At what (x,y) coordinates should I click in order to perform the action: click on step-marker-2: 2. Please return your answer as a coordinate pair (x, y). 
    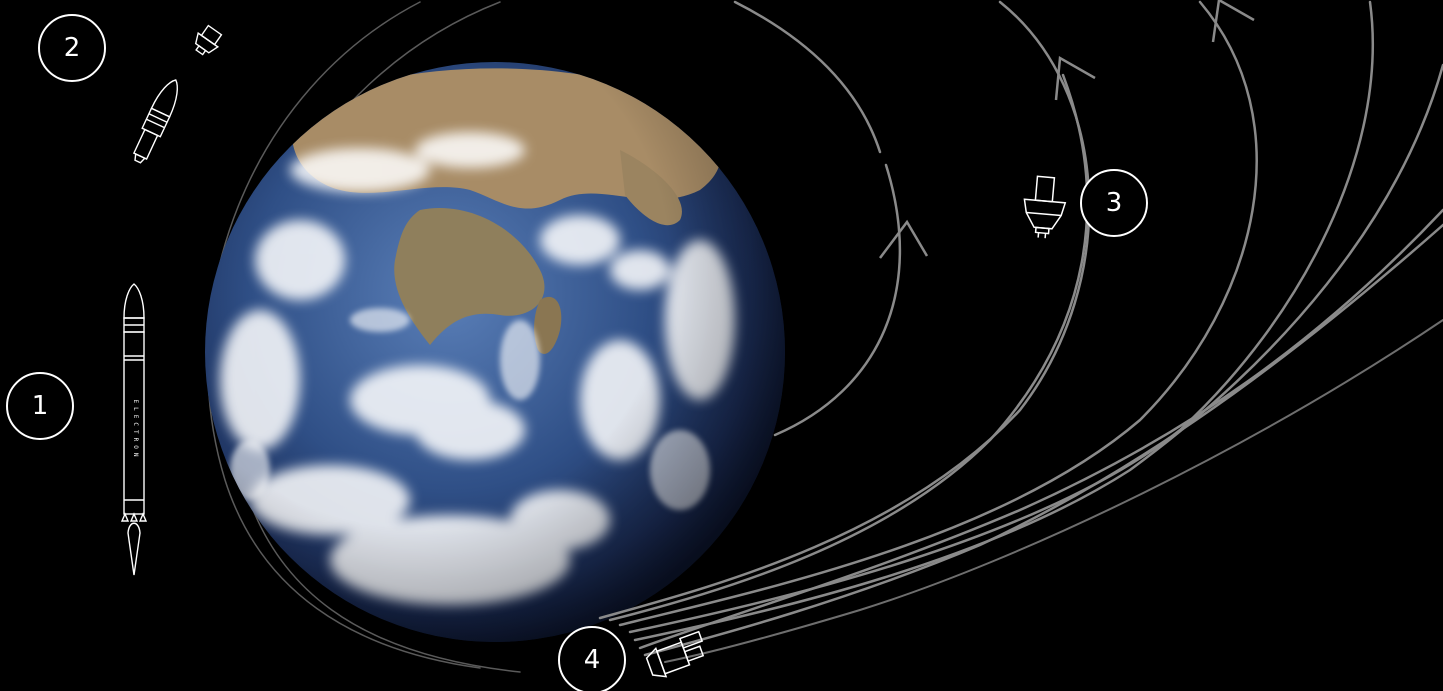
    Looking at the image, I should click on (72, 48).